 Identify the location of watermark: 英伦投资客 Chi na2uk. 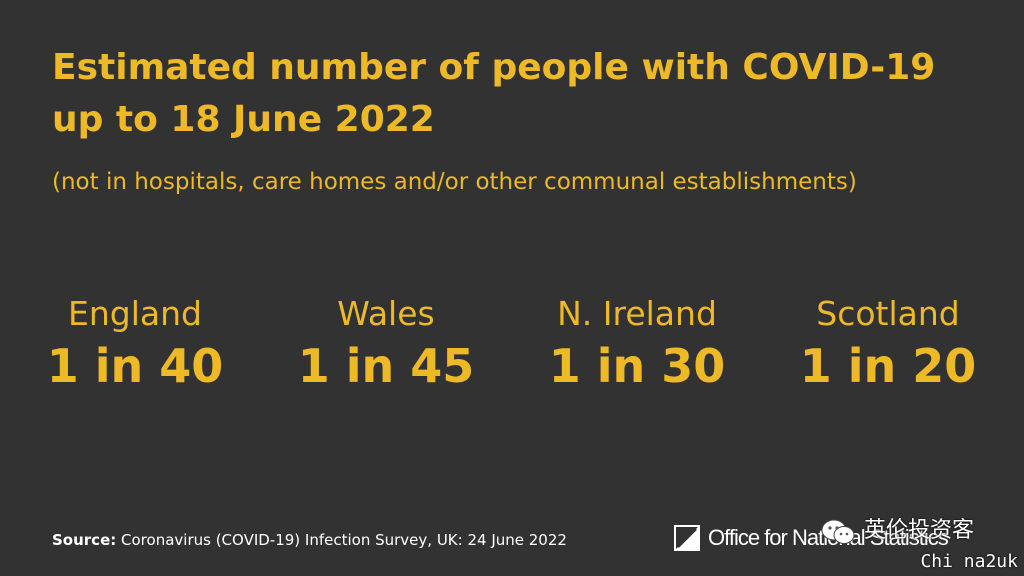
(921, 544).